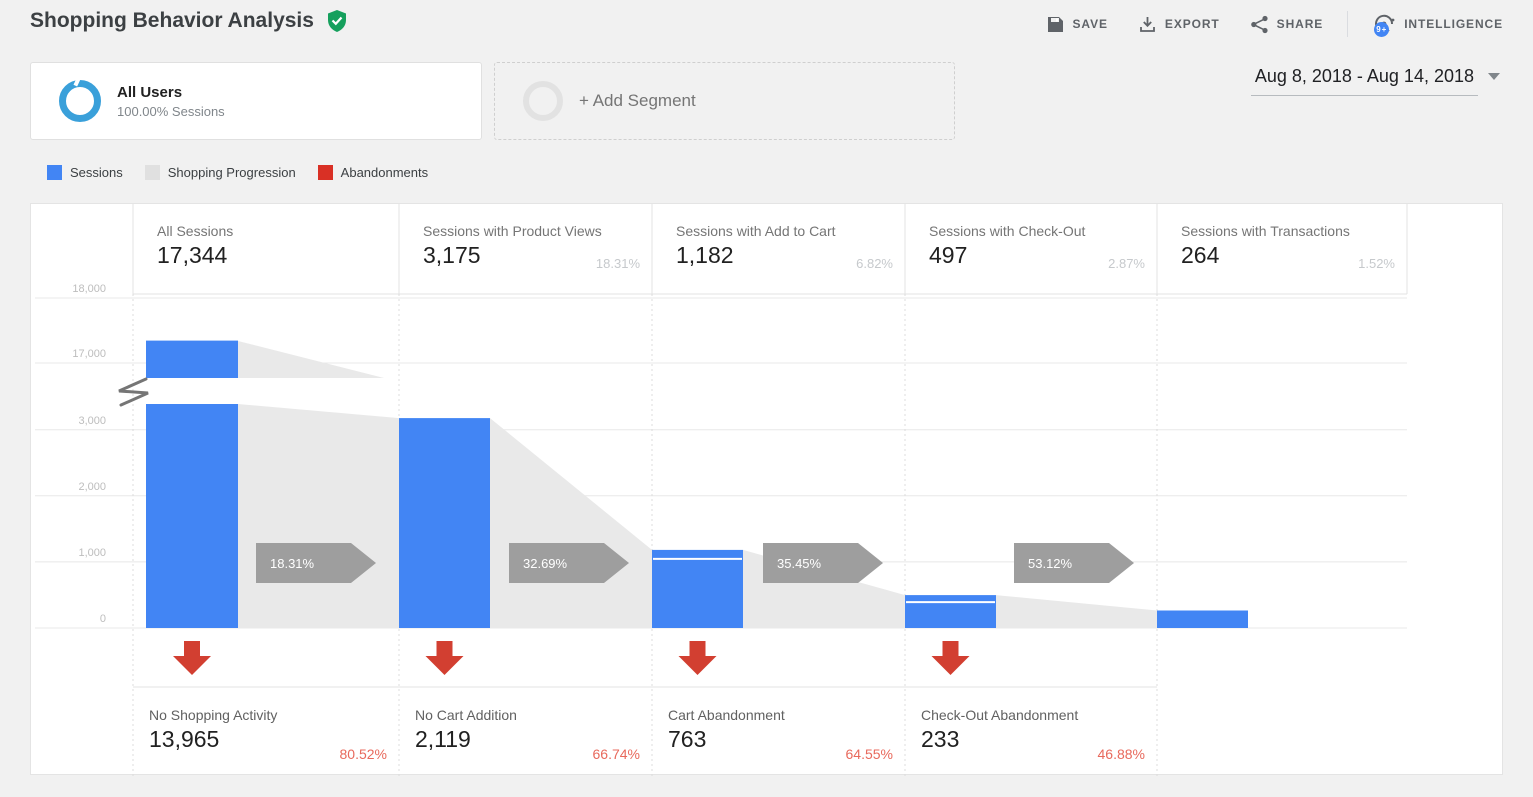 The image size is (1533, 797). What do you see at coordinates (637, 100) in the screenshot?
I see `add-segment-label: + Add Segment` at bounding box center [637, 100].